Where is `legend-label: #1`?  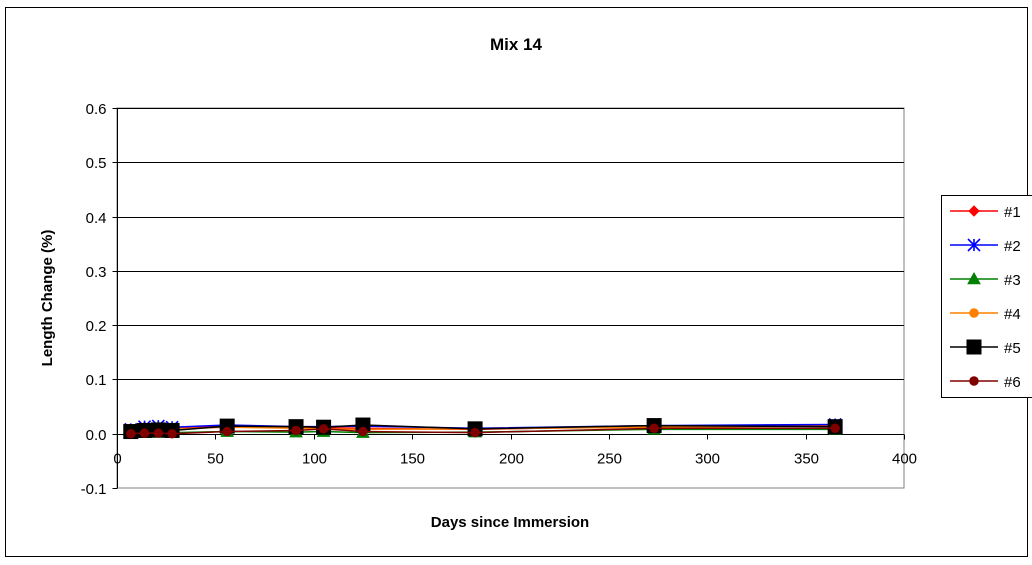
legend-label: #1 is located at coordinates (1012, 212).